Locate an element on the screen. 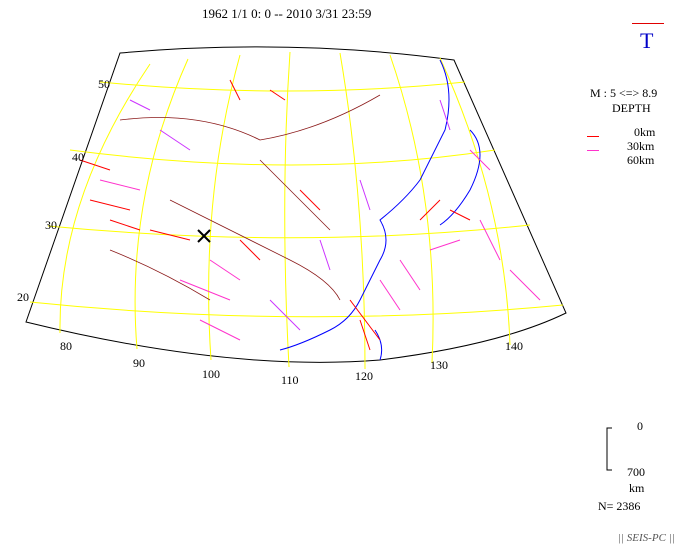  lat-label: 30 is located at coordinates (51, 225).